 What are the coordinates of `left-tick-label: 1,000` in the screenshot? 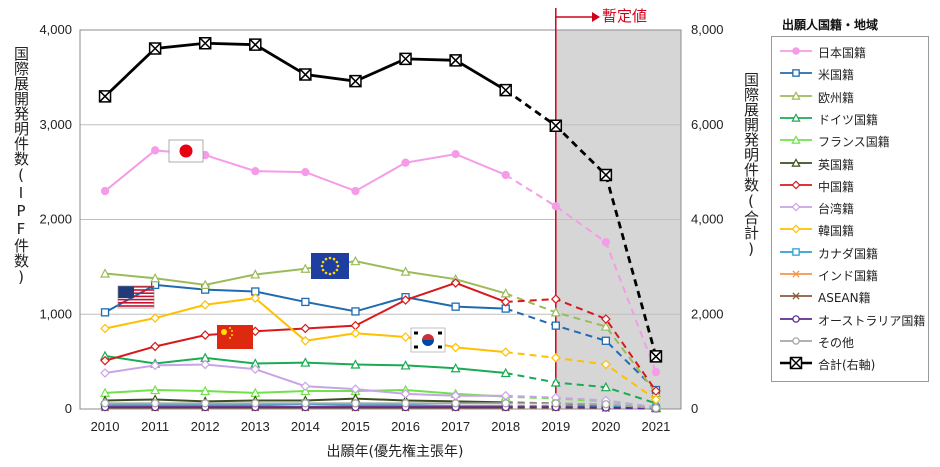 It's located at (55, 313).